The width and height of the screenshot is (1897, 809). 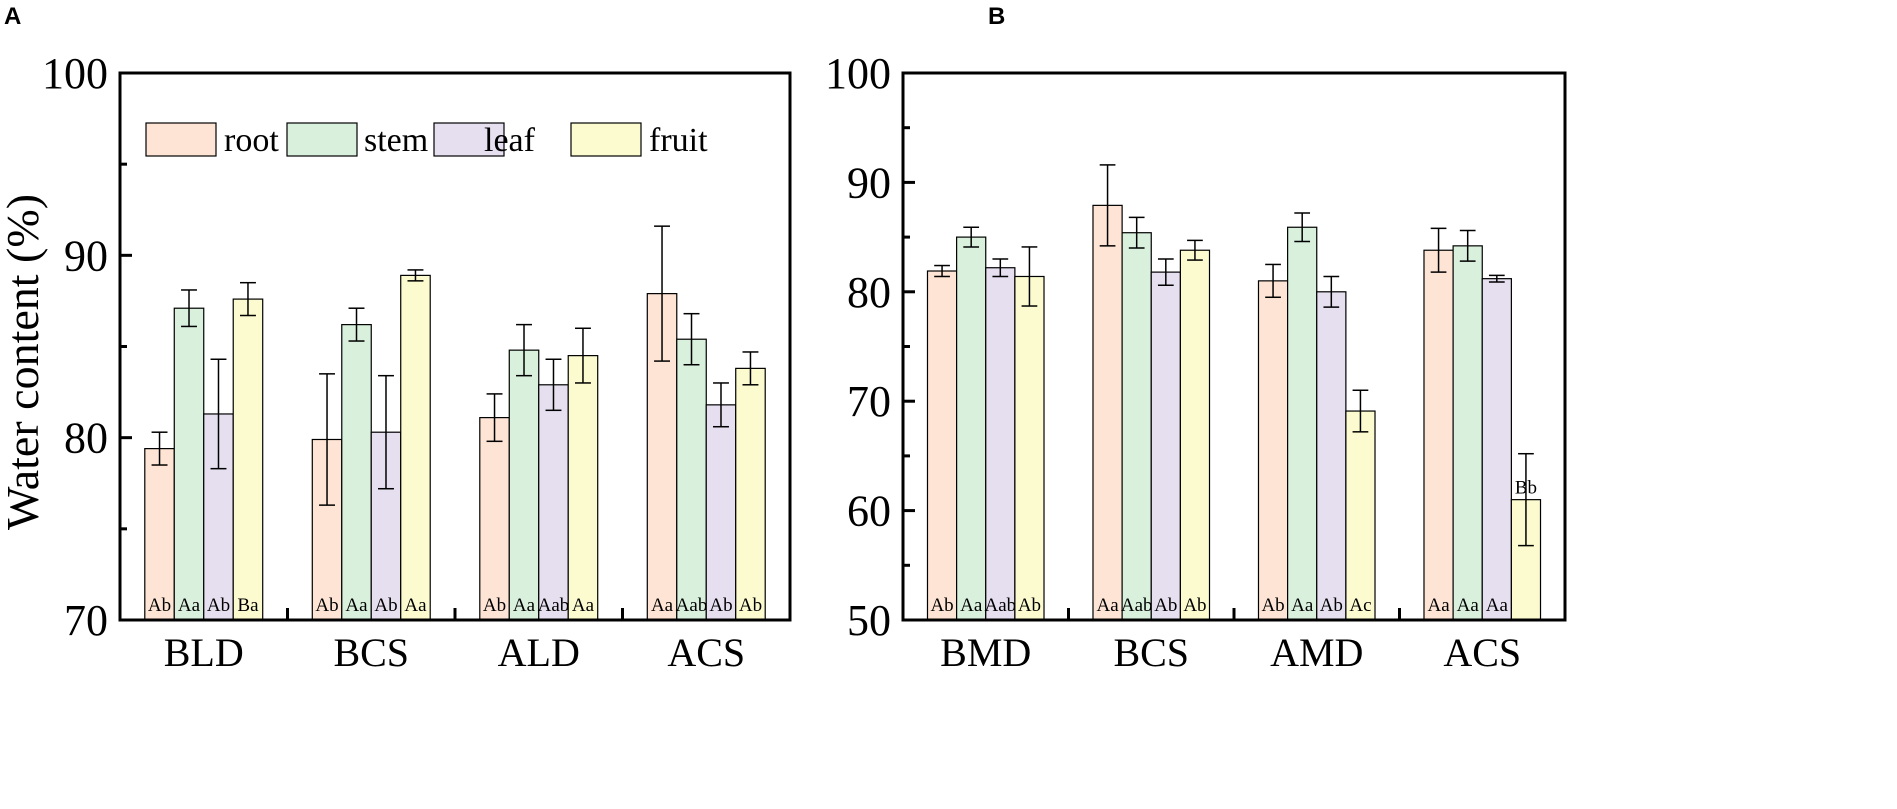 What do you see at coordinates (553, 502) in the screenshot?
I see `panel-a-bar-leaf-ALD` at bounding box center [553, 502].